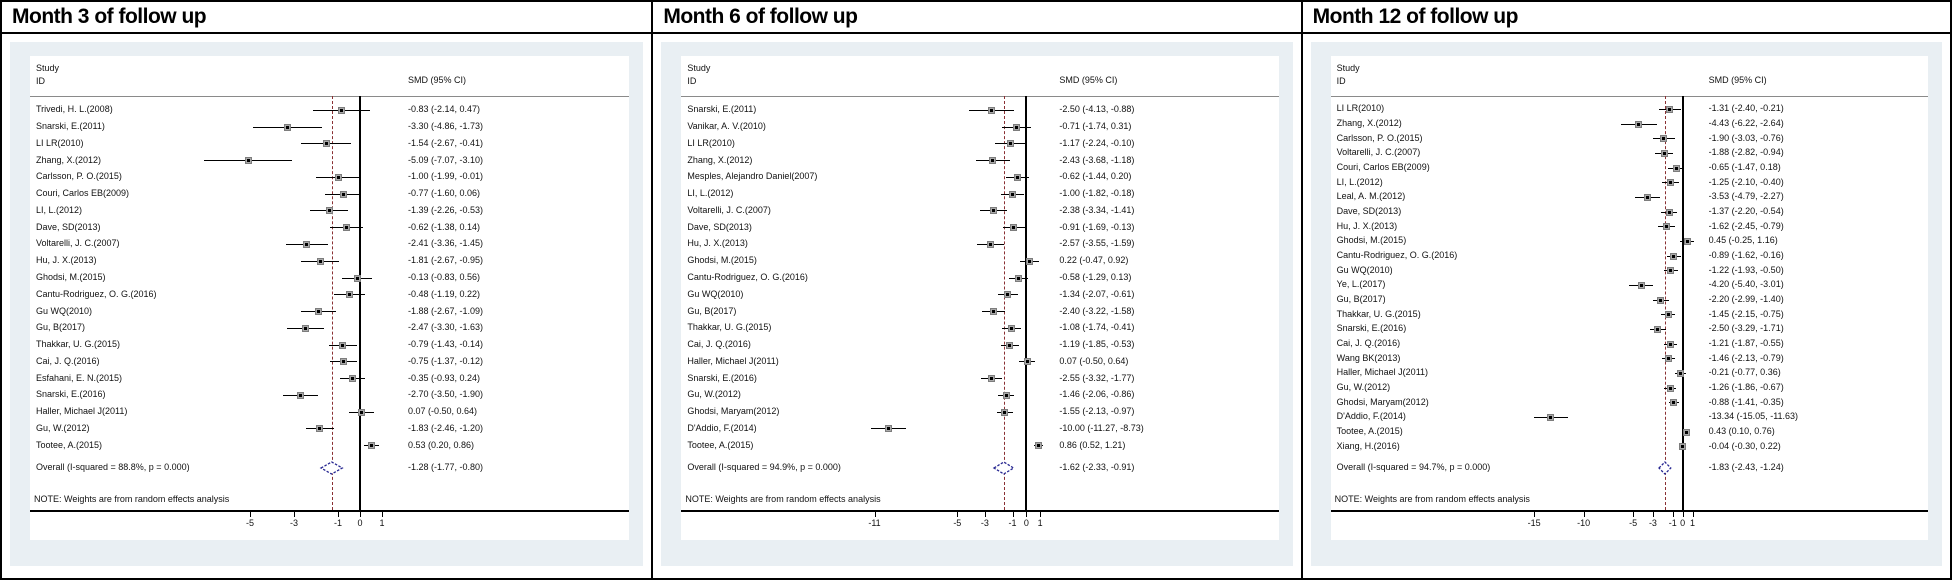  What do you see at coordinates (1744, 445) in the screenshot?
I see `smd-ci-value: -0.04 (-0.30, 0.22)` at bounding box center [1744, 445].